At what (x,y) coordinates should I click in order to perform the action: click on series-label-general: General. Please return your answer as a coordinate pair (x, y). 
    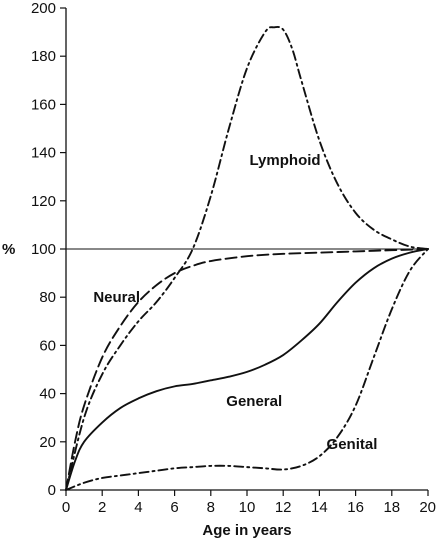
    Looking at the image, I should click on (254, 401).